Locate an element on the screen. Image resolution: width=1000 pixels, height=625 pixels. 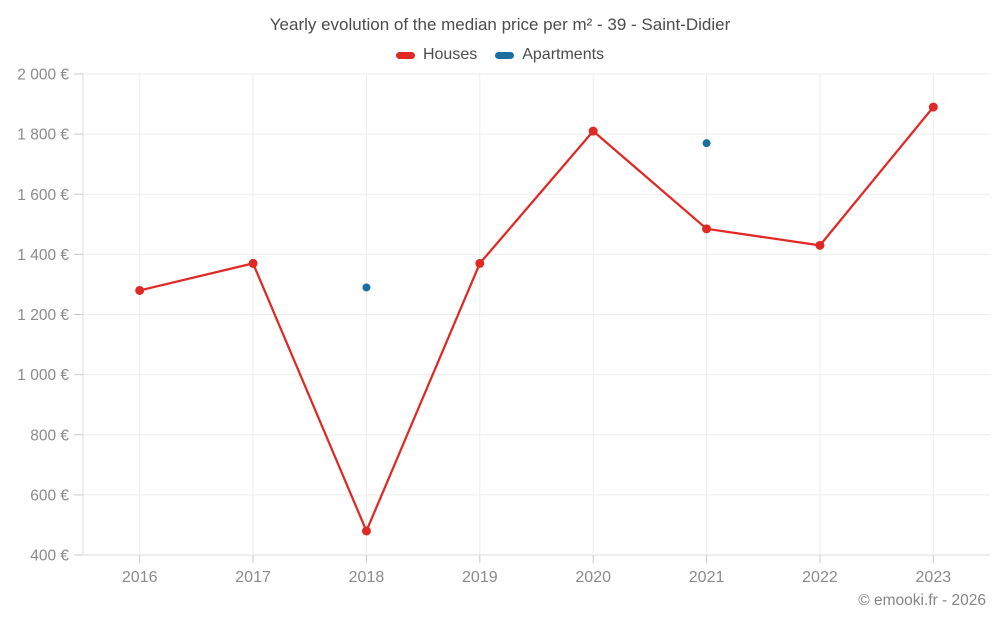
data-point-houses-2021 is located at coordinates (707, 229).